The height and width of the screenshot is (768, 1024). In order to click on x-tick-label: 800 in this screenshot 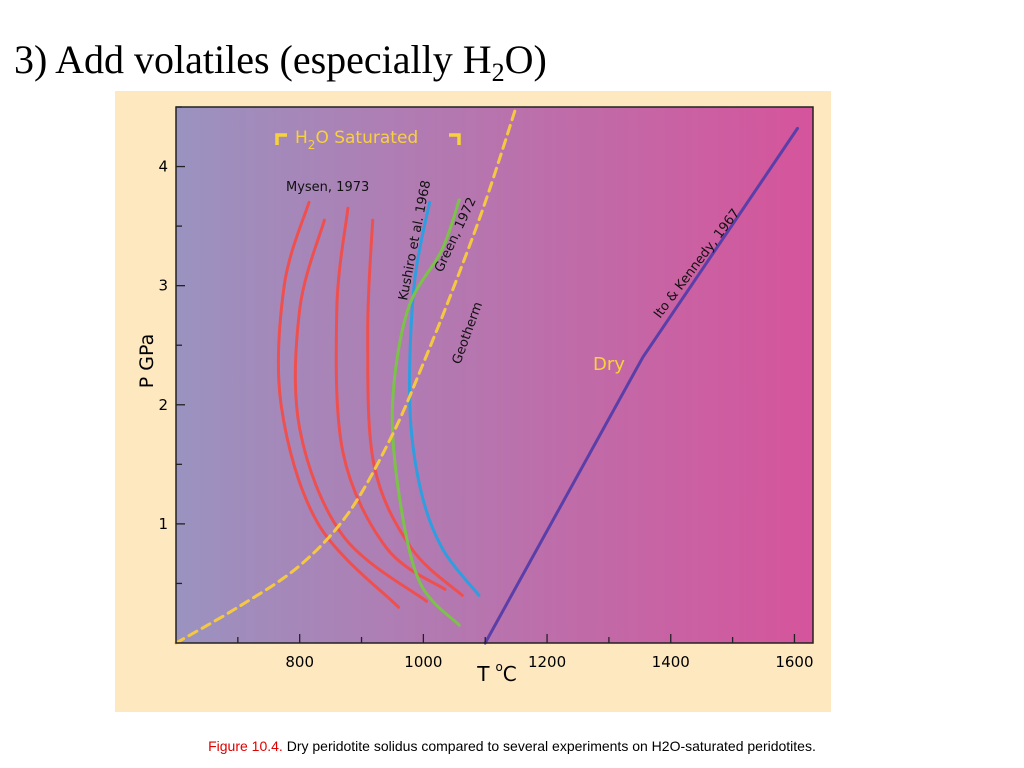, I will do `click(299, 662)`.